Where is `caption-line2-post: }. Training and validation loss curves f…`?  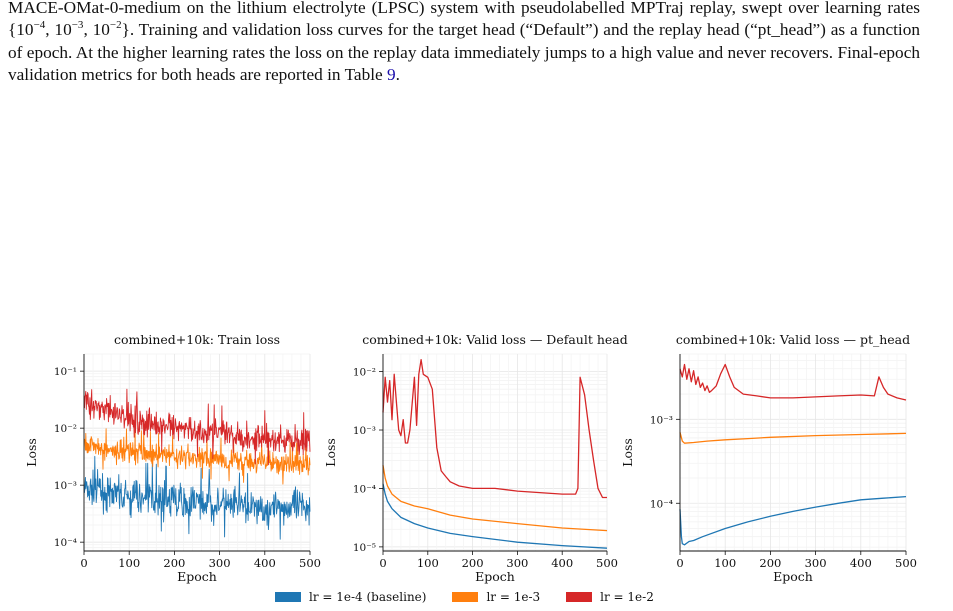
caption-line2-post: }. Training and validation loss curves f… is located at coordinates (360, 30).